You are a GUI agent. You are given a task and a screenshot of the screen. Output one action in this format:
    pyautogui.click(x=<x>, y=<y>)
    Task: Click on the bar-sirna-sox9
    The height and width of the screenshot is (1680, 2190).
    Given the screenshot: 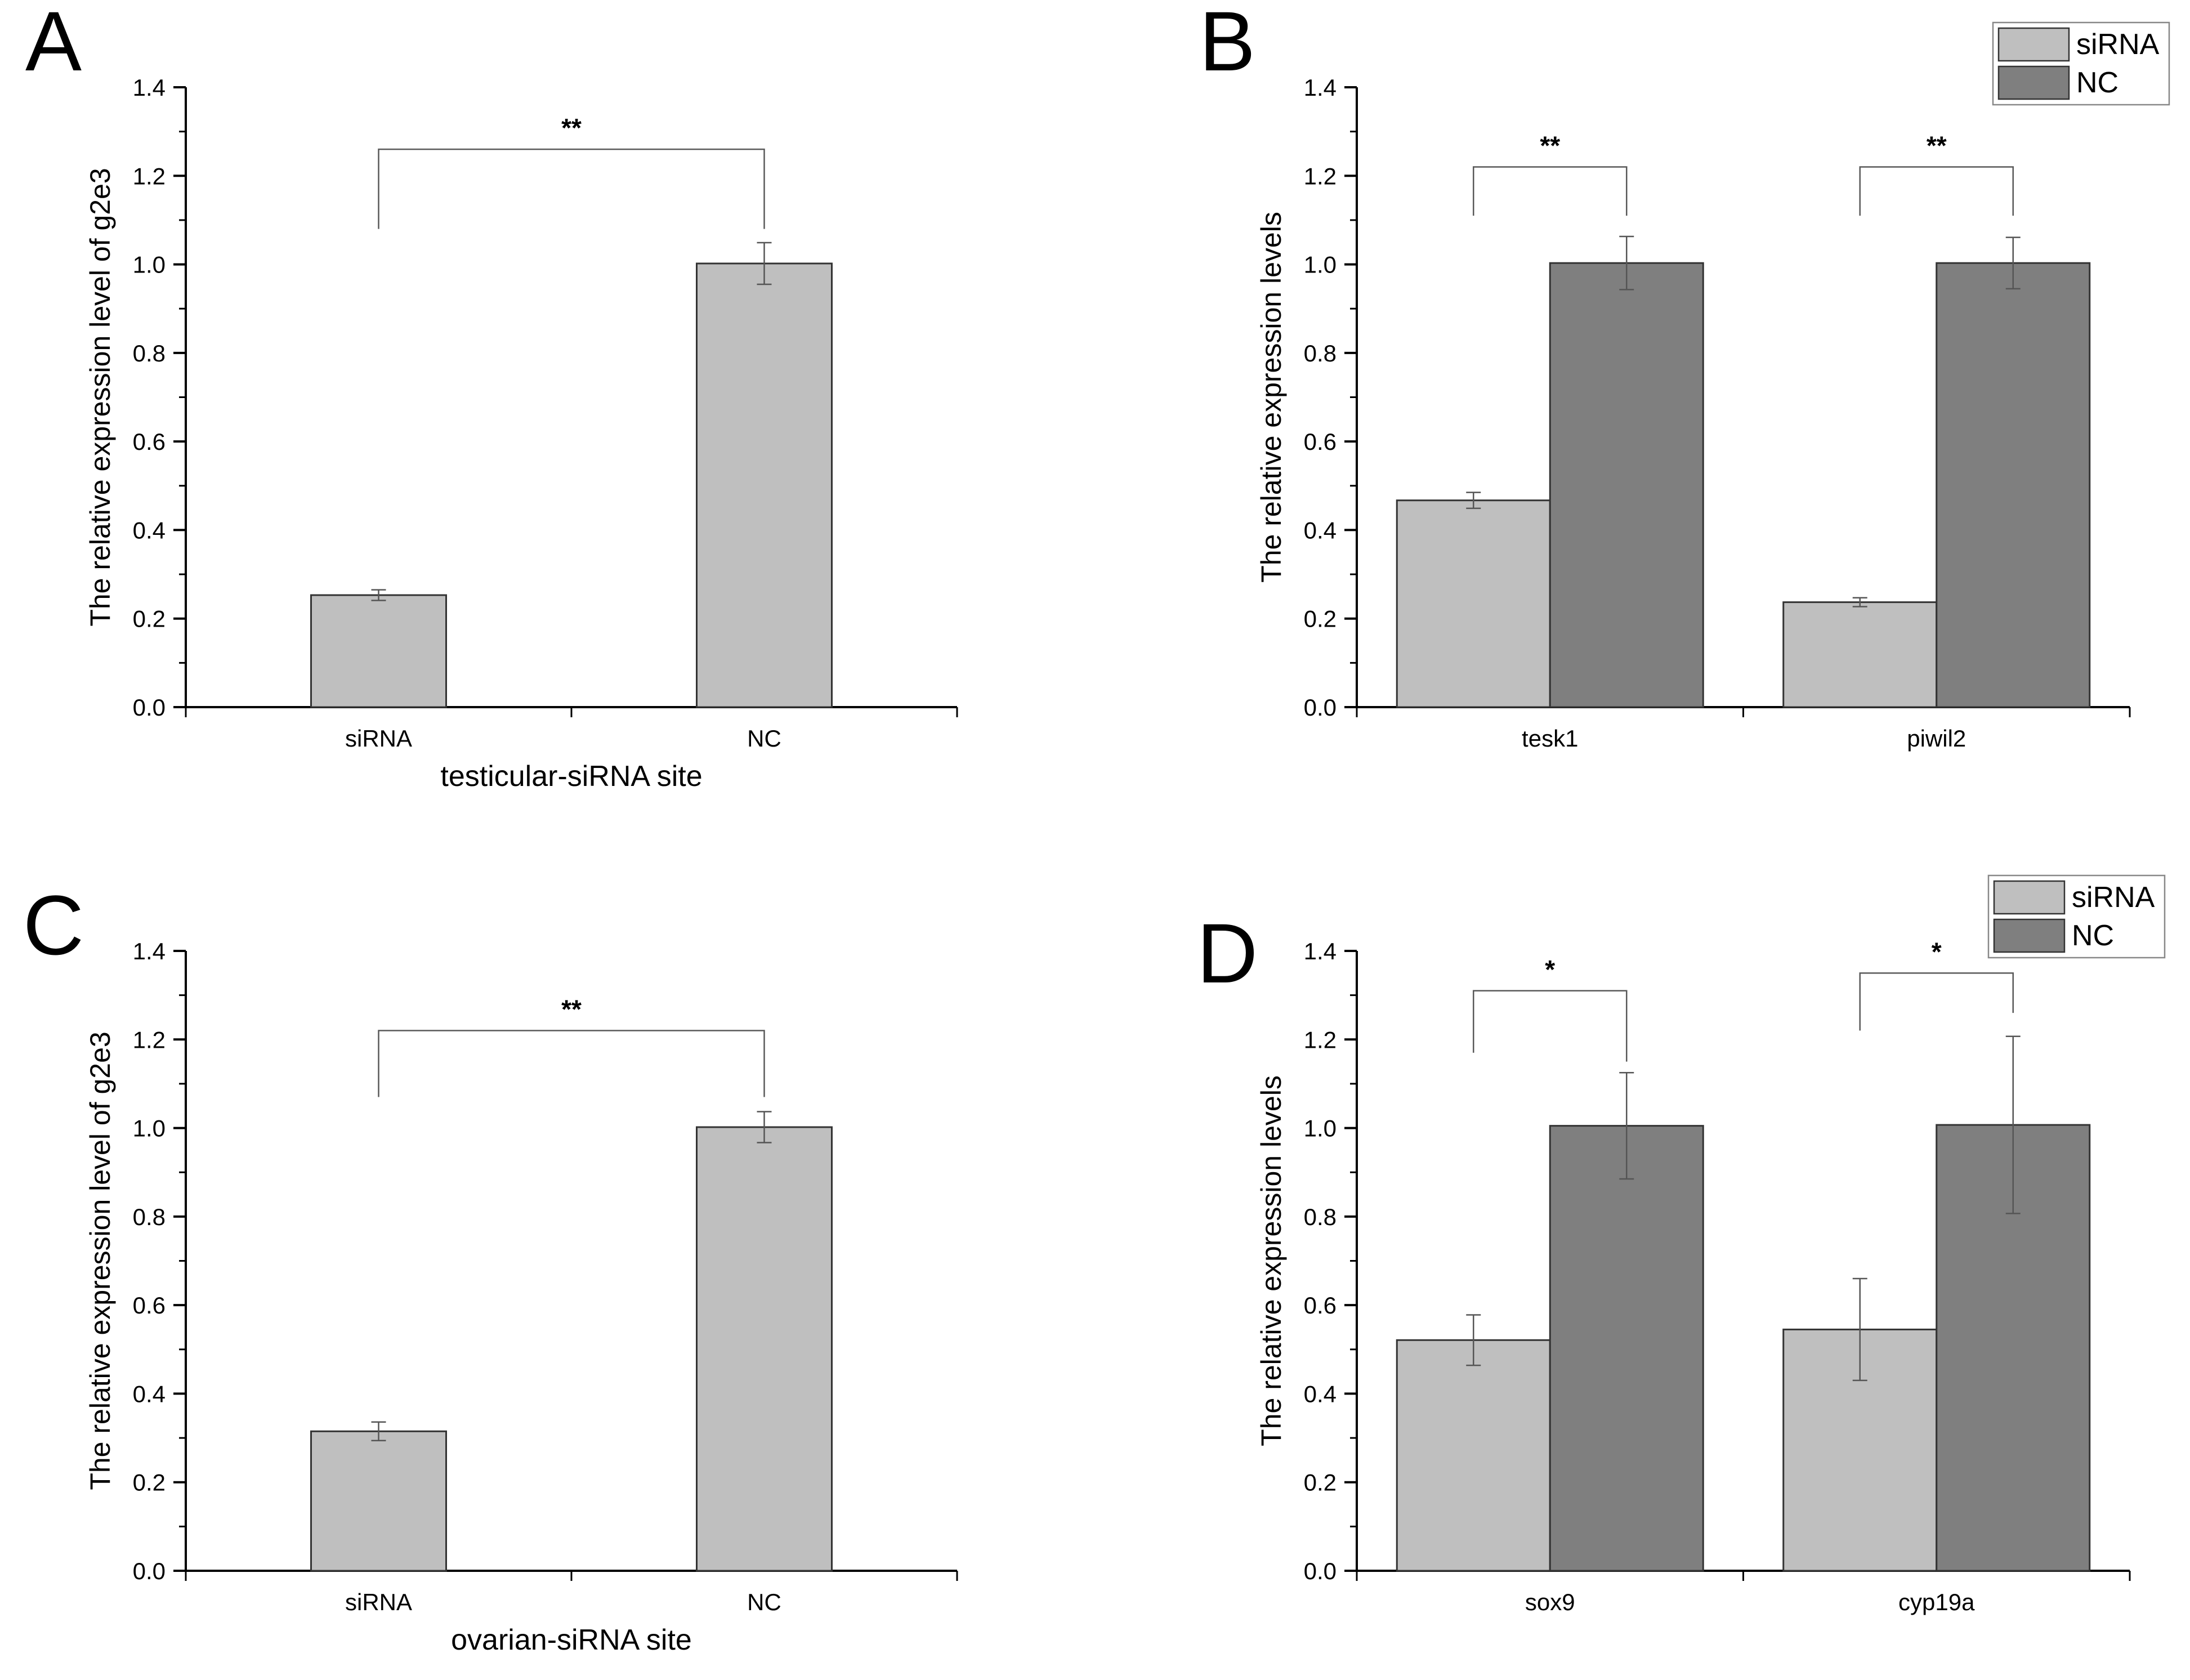 What is the action you would take?
    pyautogui.click(x=1473, y=1456)
    